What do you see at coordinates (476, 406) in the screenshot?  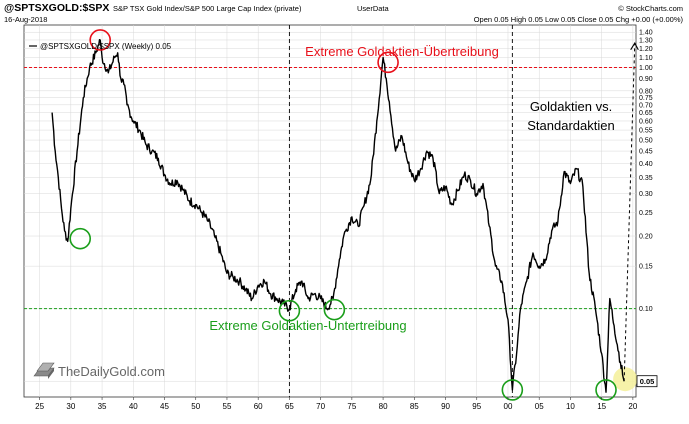 I see `x-tick-label: 95` at bounding box center [476, 406].